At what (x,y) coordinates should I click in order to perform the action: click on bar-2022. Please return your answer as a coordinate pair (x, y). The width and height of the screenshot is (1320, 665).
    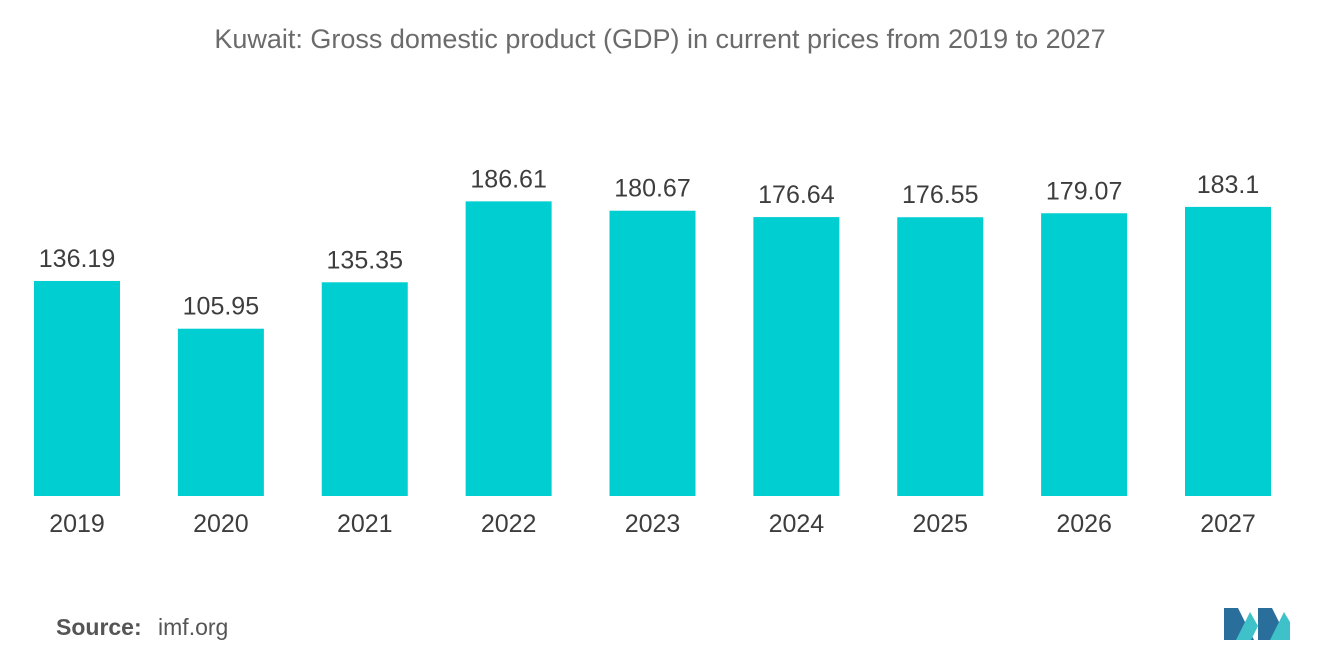
    Looking at the image, I should click on (508, 348).